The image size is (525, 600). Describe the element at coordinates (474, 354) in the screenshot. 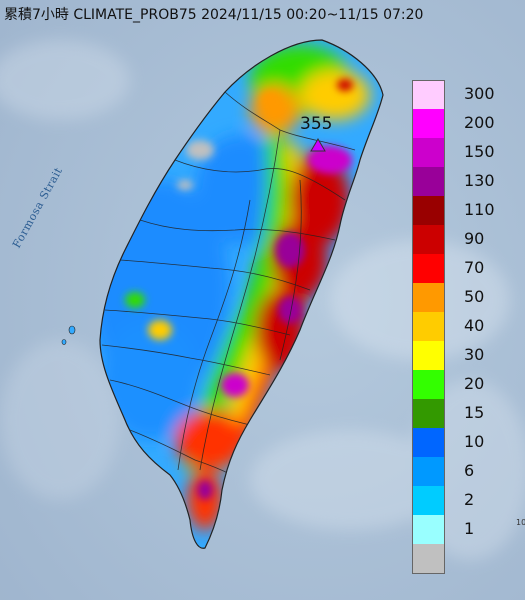

I see `legend-label: 30` at that location.